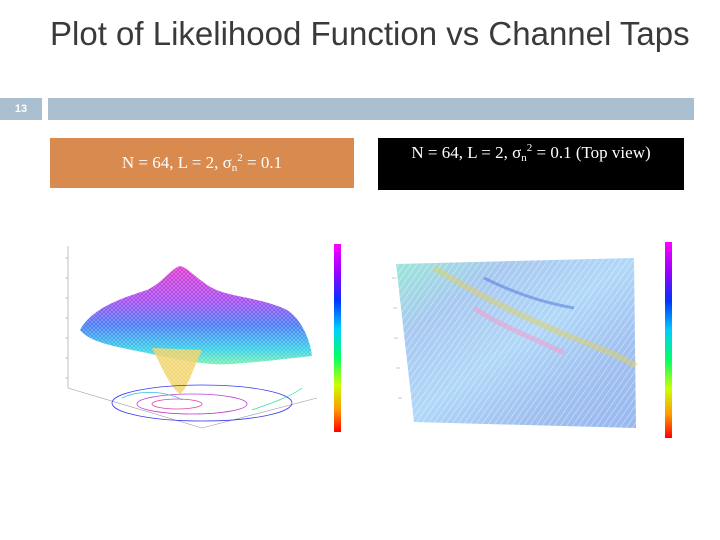 The width and height of the screenshot is (720, 540). Describe the element at coordinates (591, 152) in the screenshot. I see `caption-right-suffix: = 0.1 (Top view)` at that location.